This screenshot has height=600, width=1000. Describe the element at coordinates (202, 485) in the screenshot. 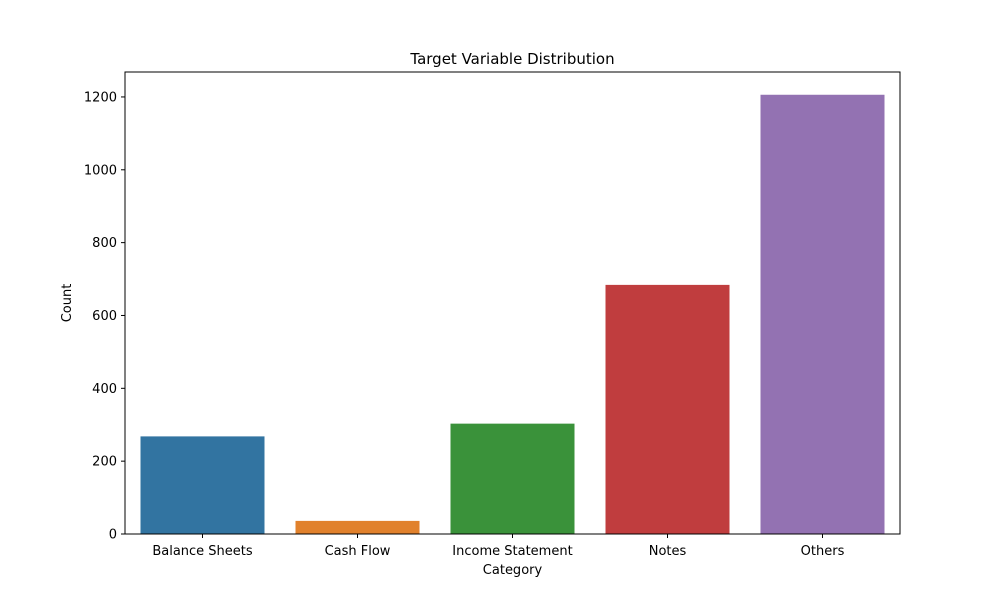

I see `bar-balance-sheets` at that location.